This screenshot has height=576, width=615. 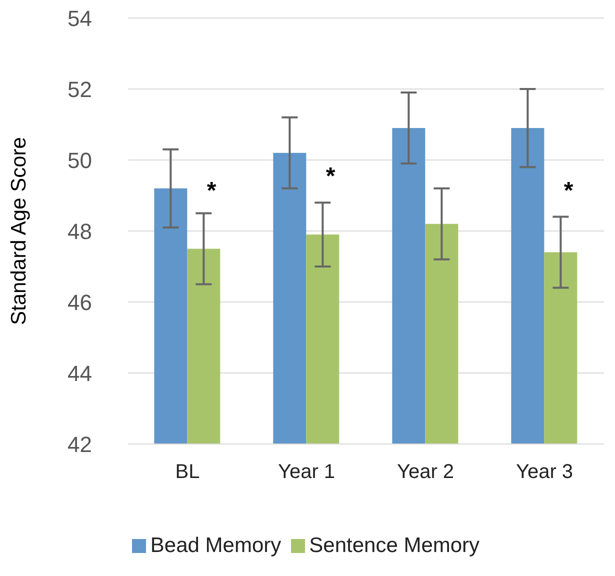 I want to click on y-tick-label: 44, so click(x=80, y=373).